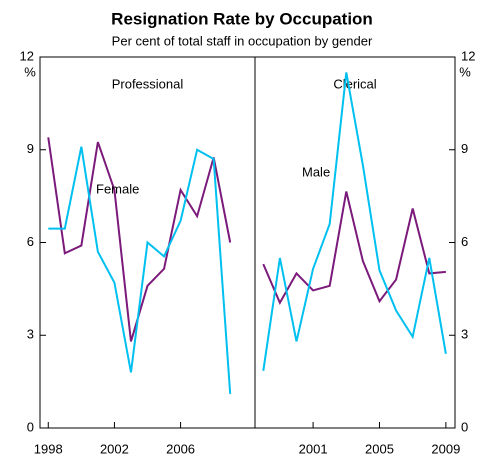 The image size is (485, 460). I want to click on chart-title: Resignation Rate by Occupation, so click(242, 18).